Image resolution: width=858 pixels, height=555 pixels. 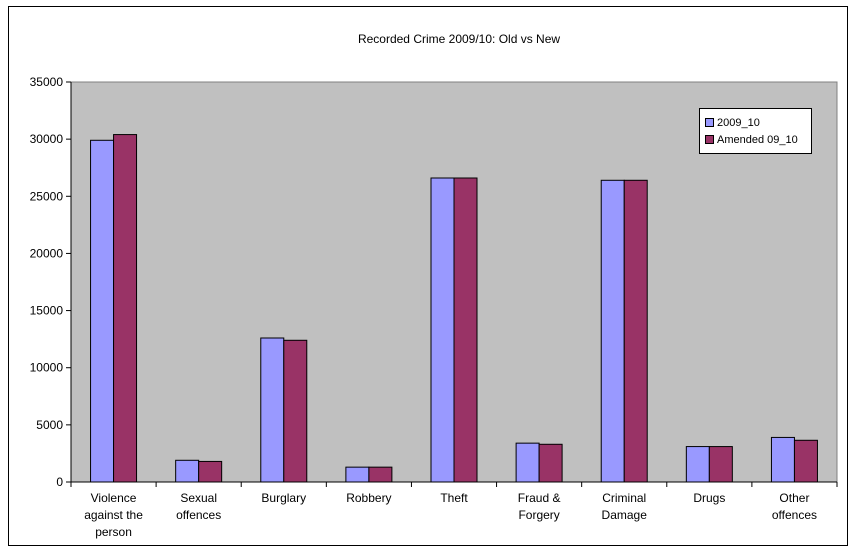 I want to click on legend: 2009_10 Amended 09_10, so click(x=755, y=131).